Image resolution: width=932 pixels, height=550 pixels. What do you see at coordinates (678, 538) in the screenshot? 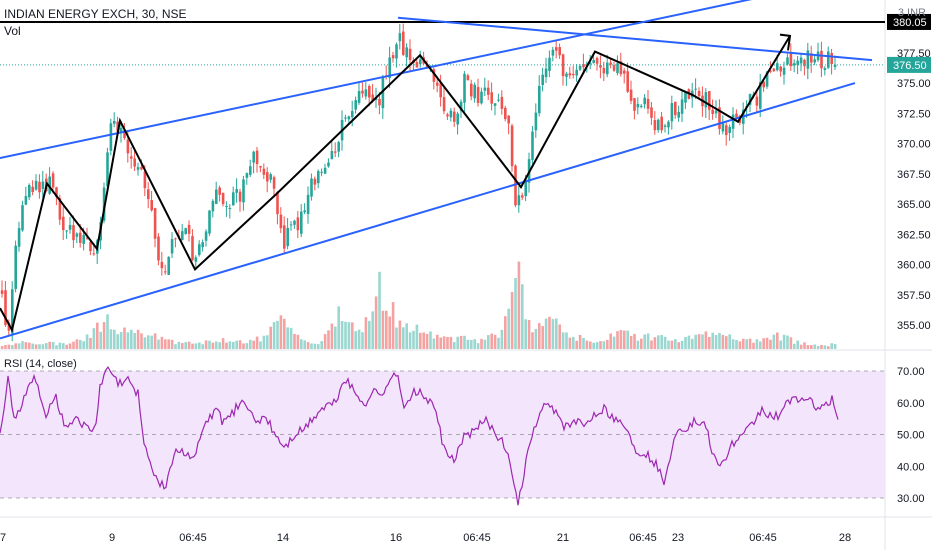
I see `time-tick-label: 23` at bounding box center [678, 538].